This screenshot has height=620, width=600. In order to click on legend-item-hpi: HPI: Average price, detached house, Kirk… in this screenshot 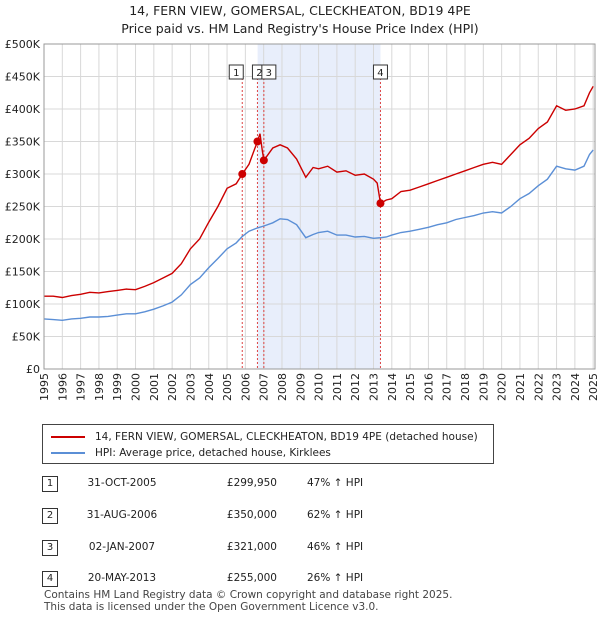, I will do `click(191, 453)`.